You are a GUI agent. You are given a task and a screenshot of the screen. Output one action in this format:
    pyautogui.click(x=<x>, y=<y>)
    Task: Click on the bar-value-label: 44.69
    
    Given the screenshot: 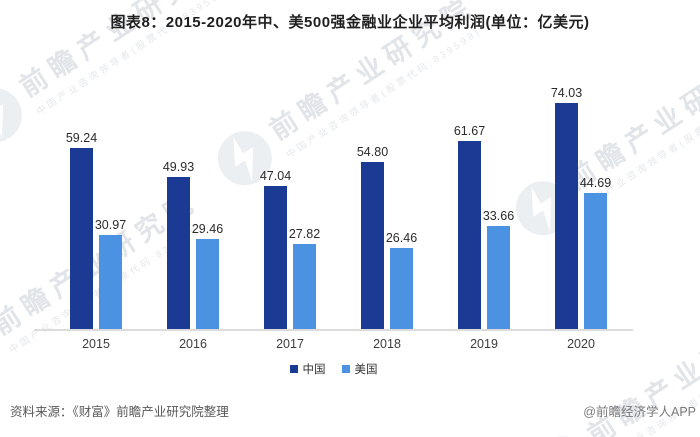 What is the action you would take?
    pyautogui.click(x=595, y=183)
    